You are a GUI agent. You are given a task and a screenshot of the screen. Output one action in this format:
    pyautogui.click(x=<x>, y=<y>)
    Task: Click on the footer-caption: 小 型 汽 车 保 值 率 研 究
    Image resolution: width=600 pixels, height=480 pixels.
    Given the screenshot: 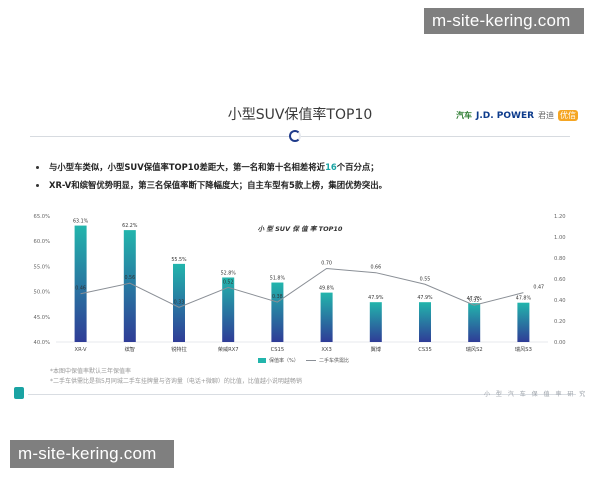 What is the action you would take?
    pyautogui.click(x=536, y=394)
    